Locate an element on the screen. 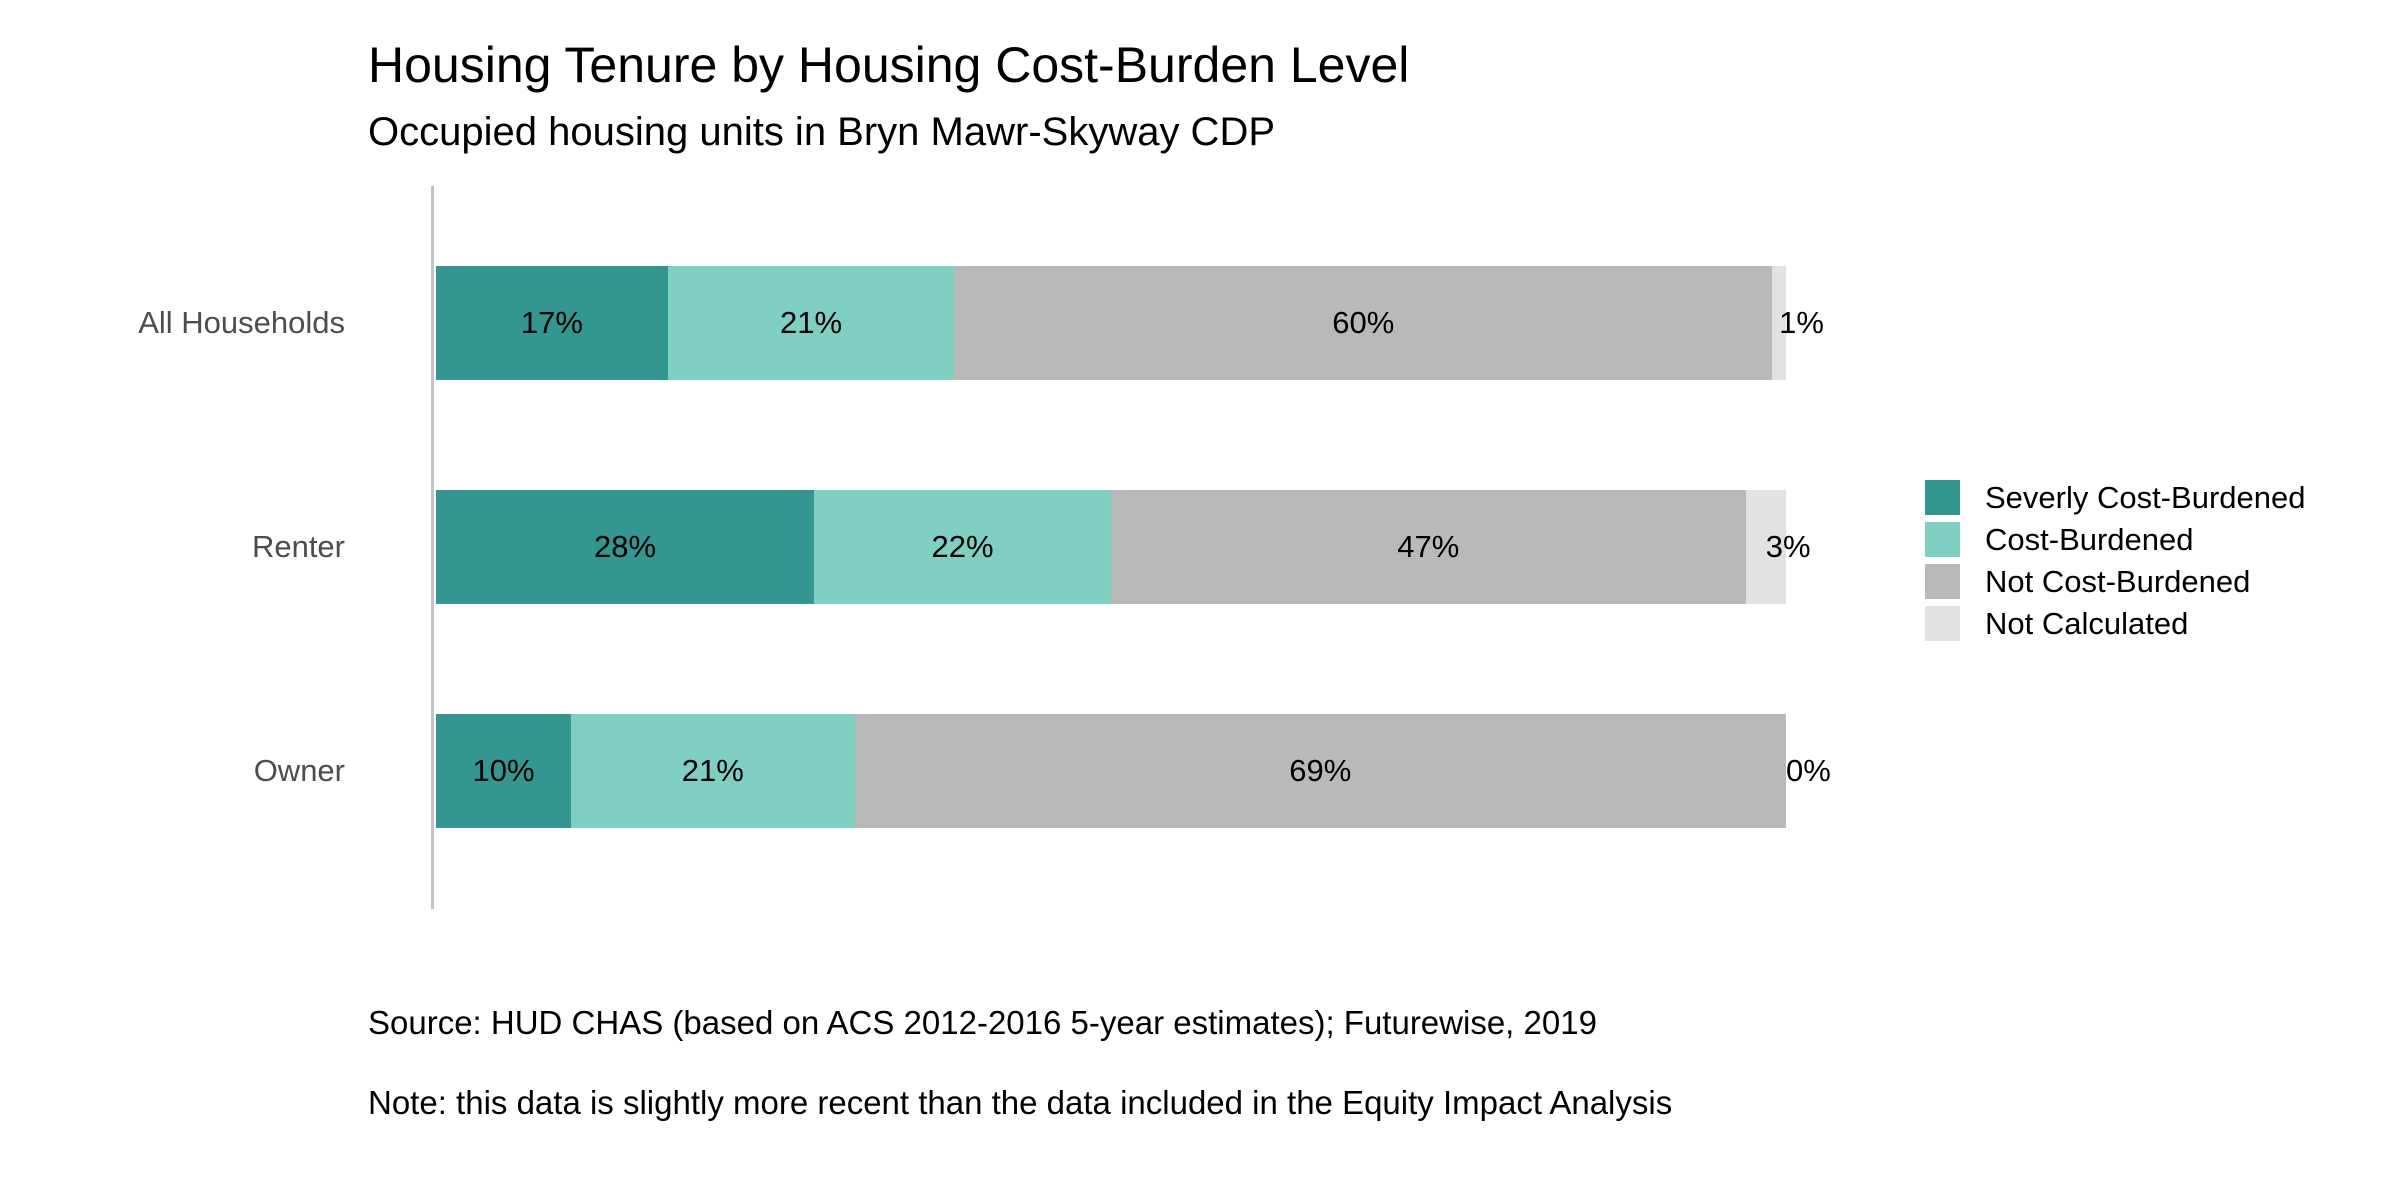 This screenshot has height=1200, width=2400. bar-segment: 28% is located at coordinates (625, 547).